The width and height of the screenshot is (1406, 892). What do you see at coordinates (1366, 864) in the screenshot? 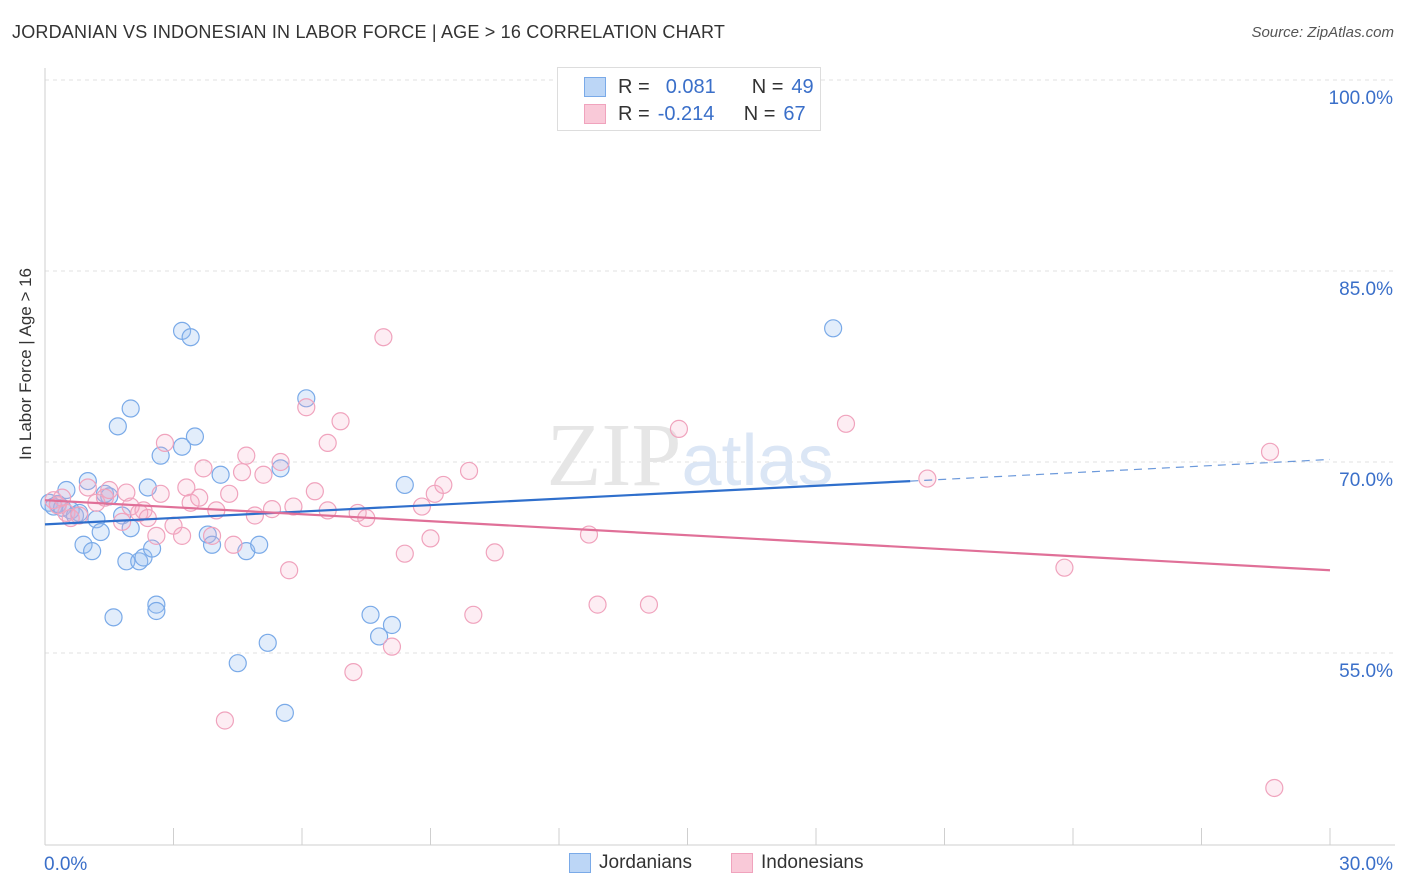
I see `x-tick-label: 30.0%` at bounding box center [1366, 864].